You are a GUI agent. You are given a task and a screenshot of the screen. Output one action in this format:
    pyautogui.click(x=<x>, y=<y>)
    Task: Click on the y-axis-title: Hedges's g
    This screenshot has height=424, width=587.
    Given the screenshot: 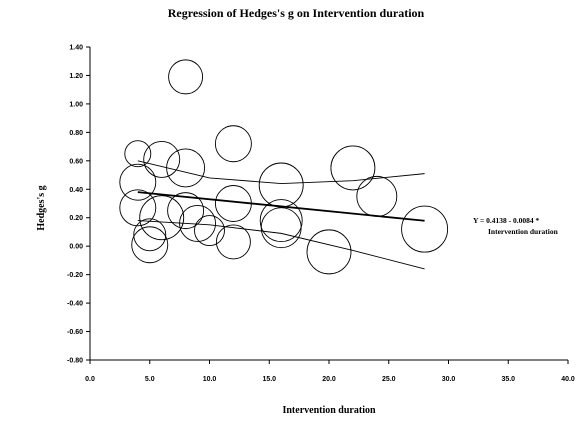 What is the action you would take?
    pyautogui.click(x=41, y=207)
    